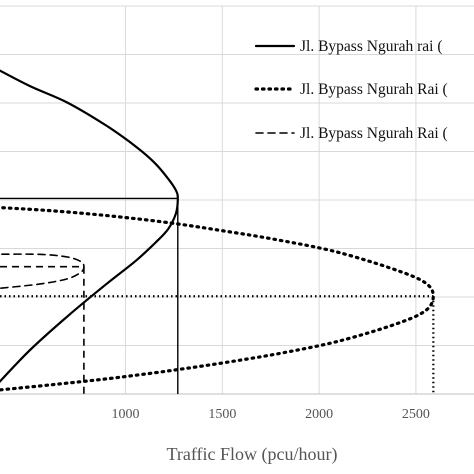  I want to click on x-tick-label: 2000, so click(319, 414).